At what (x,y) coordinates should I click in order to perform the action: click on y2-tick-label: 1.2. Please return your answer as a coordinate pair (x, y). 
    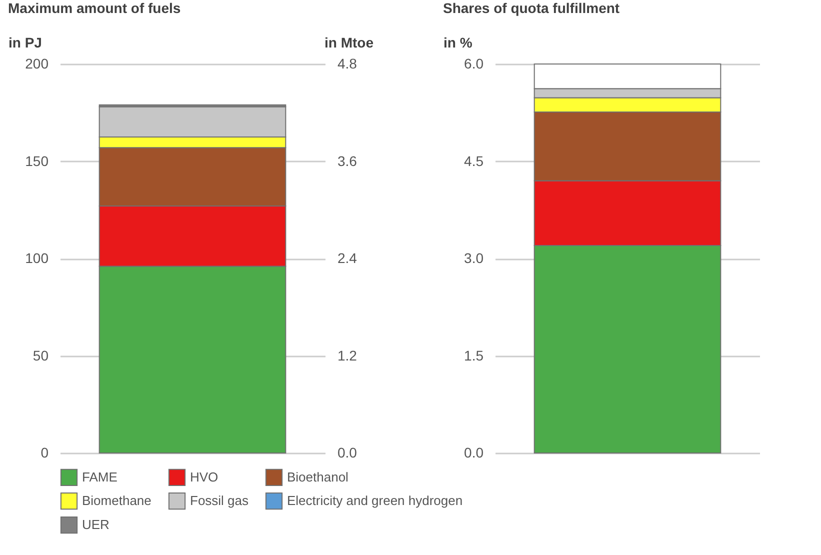
    Looking at the image, I should click on (348, 355).